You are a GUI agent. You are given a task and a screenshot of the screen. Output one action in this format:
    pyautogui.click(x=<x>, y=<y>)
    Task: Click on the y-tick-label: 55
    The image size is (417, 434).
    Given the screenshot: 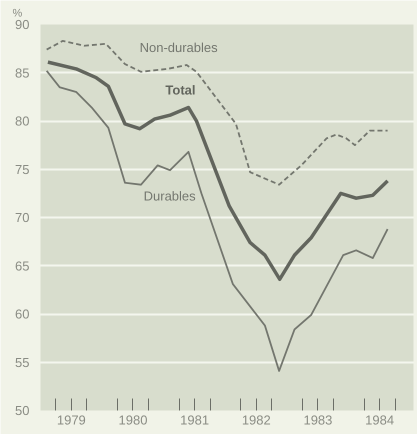 What is the action you would take?
    pyautogui.click(x=22, y=362)
    